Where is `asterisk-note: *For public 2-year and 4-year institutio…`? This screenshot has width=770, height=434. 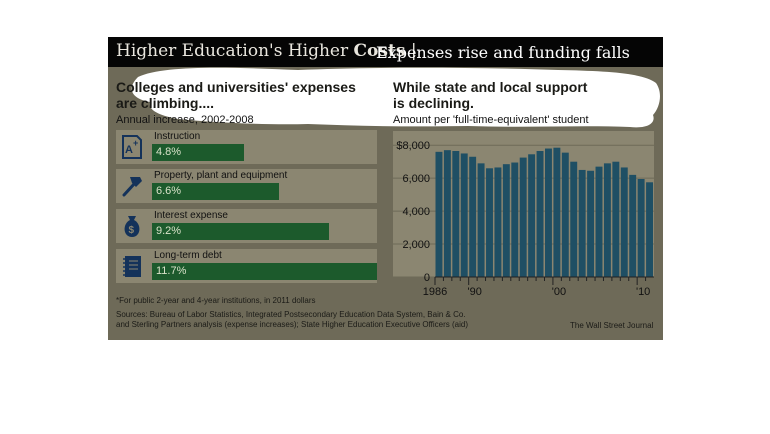 asterisk-note: *For public 2-year and 4-year institutio… is located at coordinates (216, 300).